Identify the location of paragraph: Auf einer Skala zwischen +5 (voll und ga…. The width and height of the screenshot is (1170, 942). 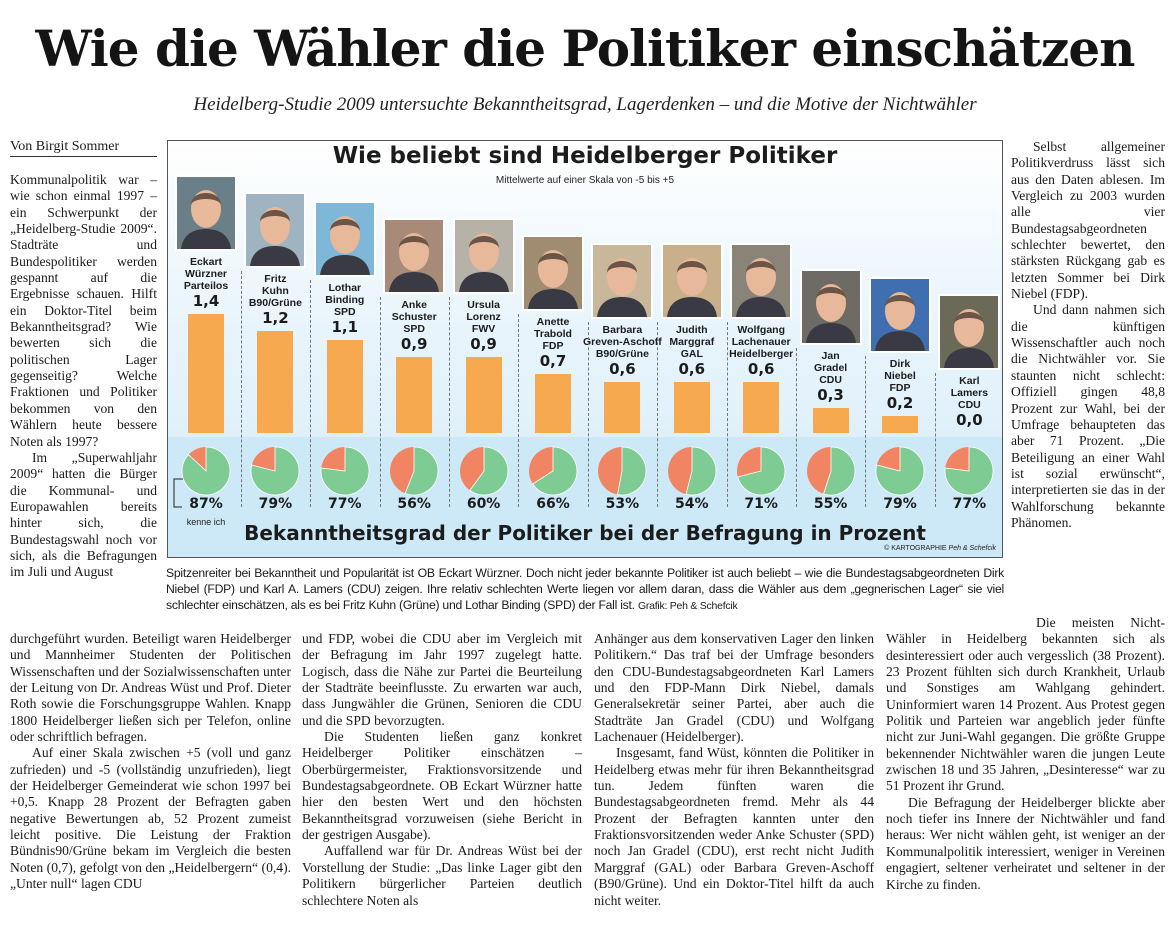
(150, 818).